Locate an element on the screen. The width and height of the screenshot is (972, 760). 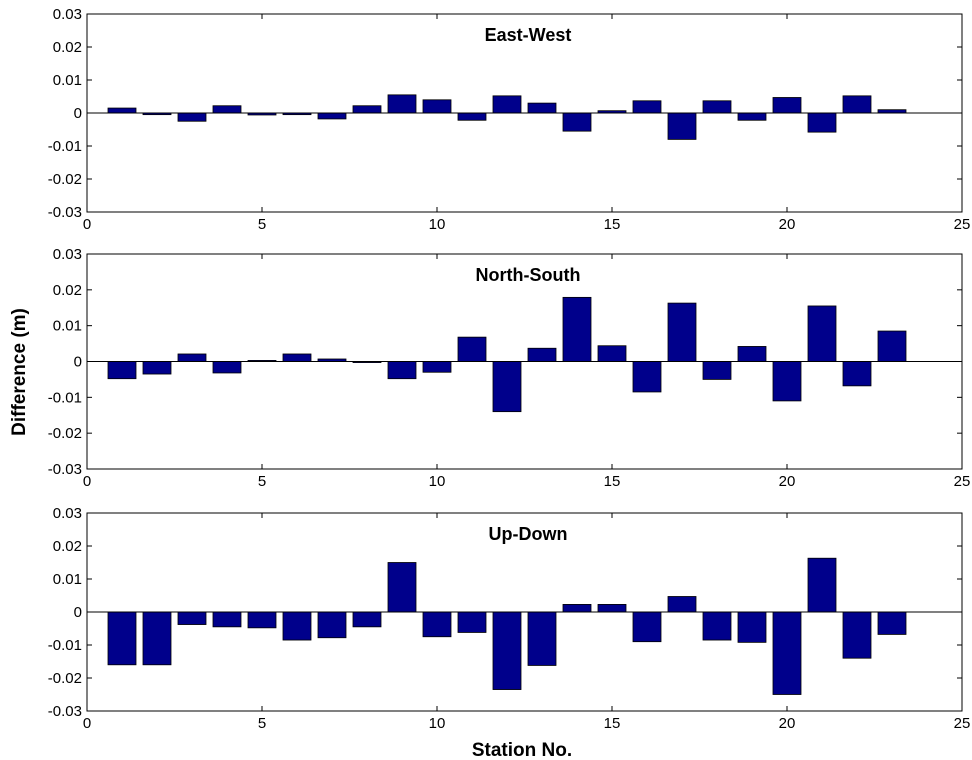
up-down-y-tick-label: 0.01 is located at coordinates (67, 579).